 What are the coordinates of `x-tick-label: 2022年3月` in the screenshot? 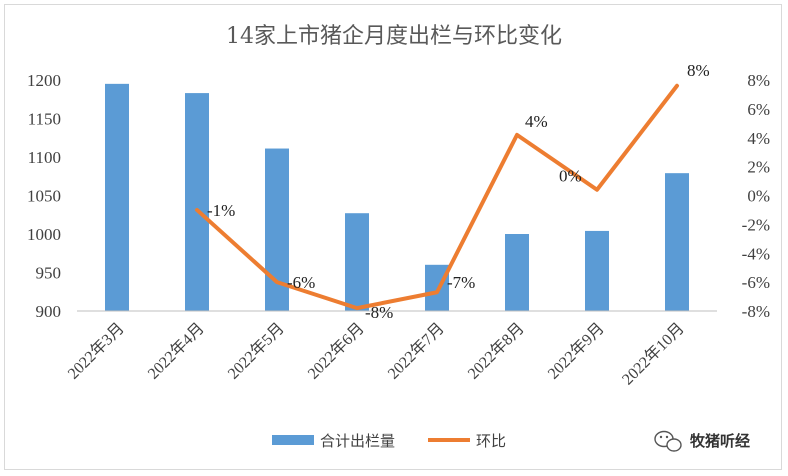 It's located at (96, 351).